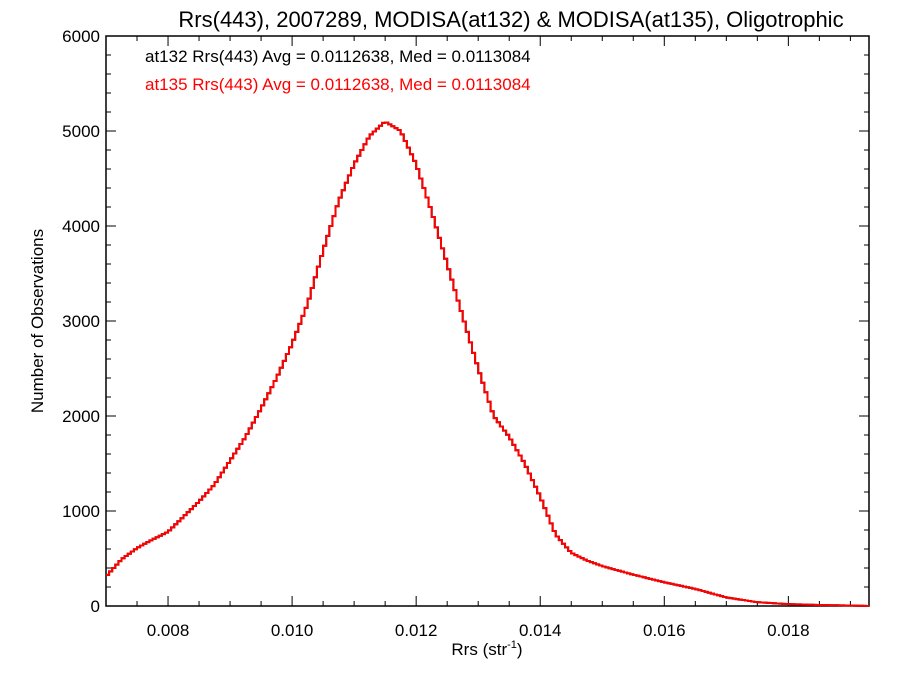 This screenshot has height=675, width=900. I want to click on x-axis-title-main: Rrs (str, so click(479, 649).